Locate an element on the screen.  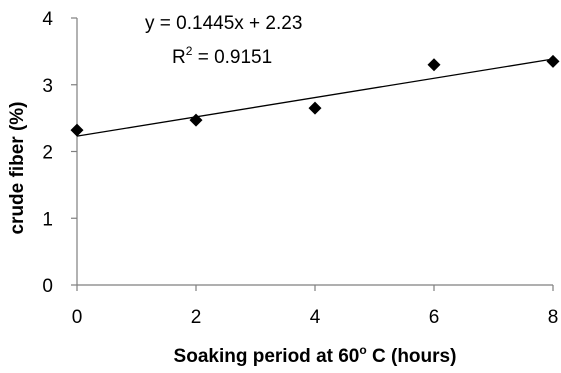
r-squared-symbol: R is located at coordinates (179, 57).